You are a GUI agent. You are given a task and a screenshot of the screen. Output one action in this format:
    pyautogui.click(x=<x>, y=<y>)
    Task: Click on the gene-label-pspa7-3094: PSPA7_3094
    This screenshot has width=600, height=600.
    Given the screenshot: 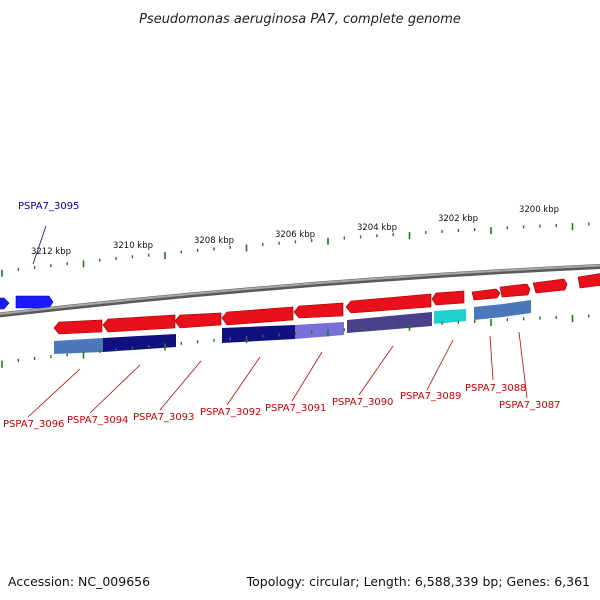 What is the action you would take?
    pyautogui.click(x=97, y=420)
    